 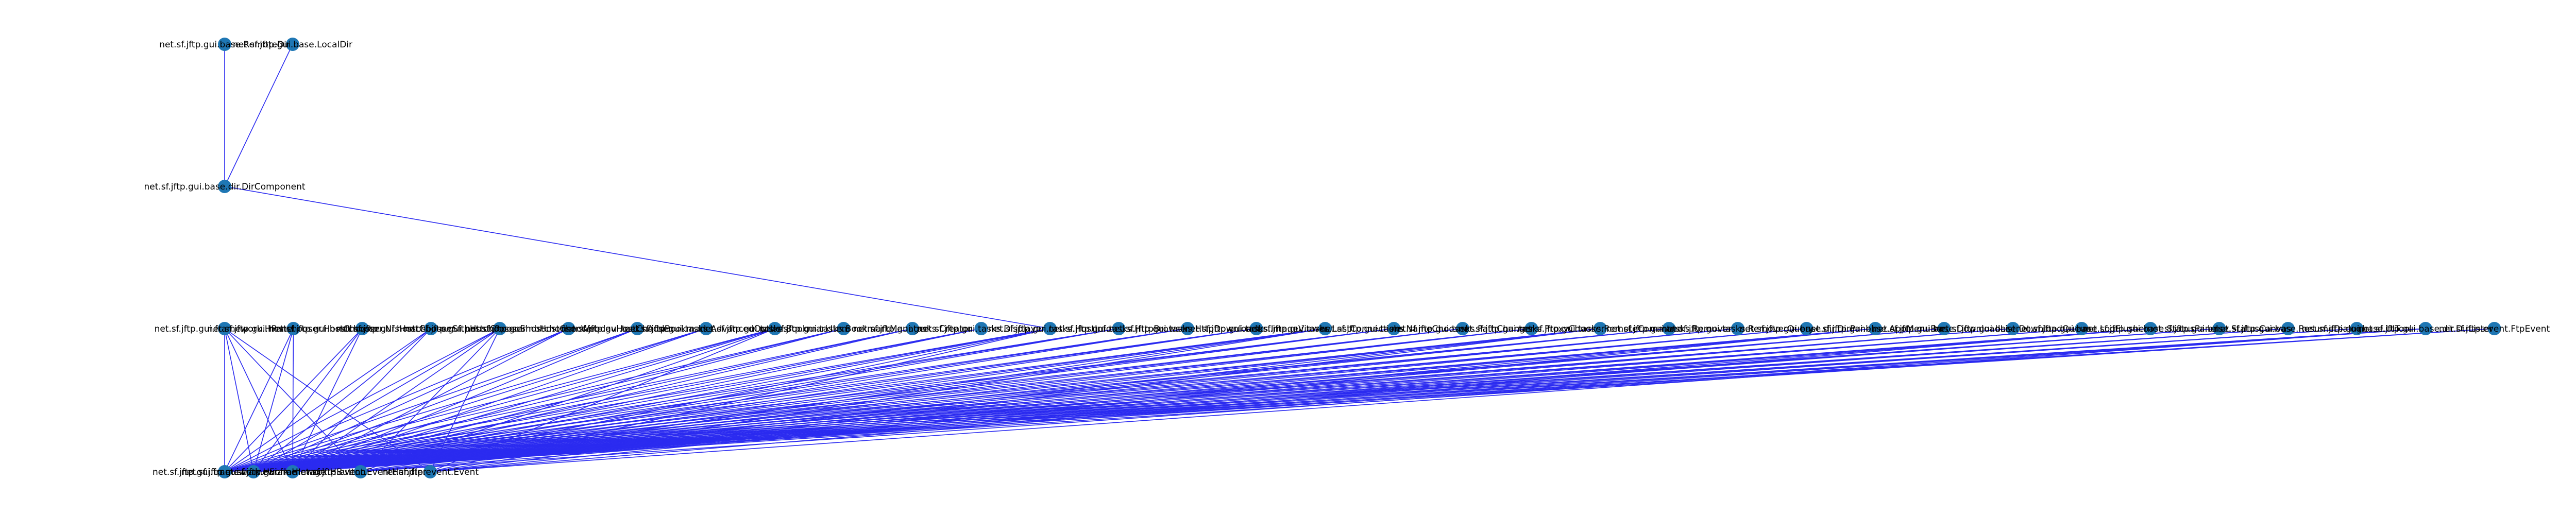 I want to click on node-label-net-sf-jftp-gui-framework-hbutton: net.sf.jftp.gui.framework.HButton, so click(x=292, y=472).